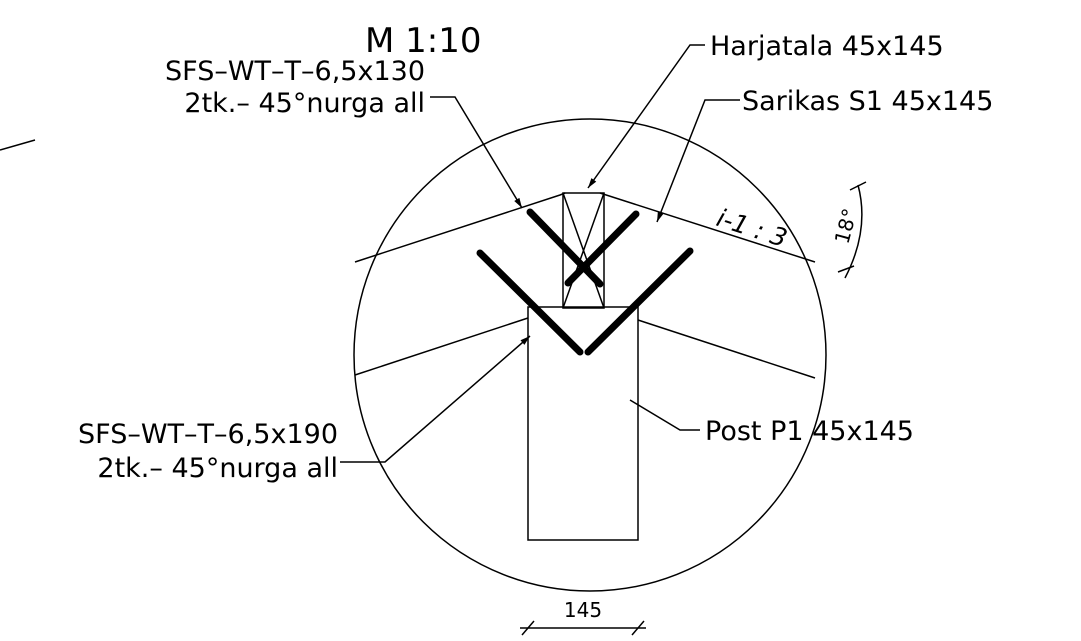  Describe the element at coordinates (208, 434) in the screenshot. I see `label: SFS–WT–T–6,5x190` at that location.